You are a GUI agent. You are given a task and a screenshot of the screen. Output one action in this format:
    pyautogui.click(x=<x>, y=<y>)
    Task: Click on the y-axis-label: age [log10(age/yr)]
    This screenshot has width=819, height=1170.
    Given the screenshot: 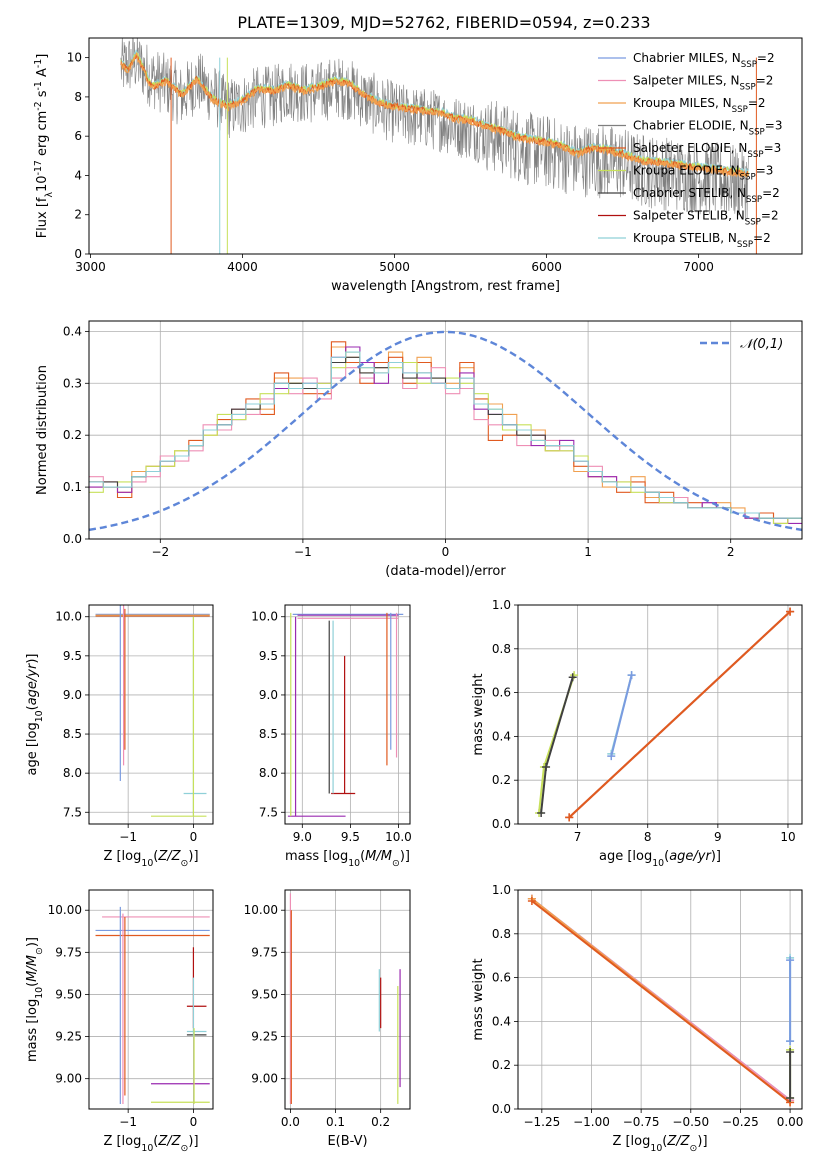 What is the action you would take?
    pyautogui.click(x=35, y=714)
    